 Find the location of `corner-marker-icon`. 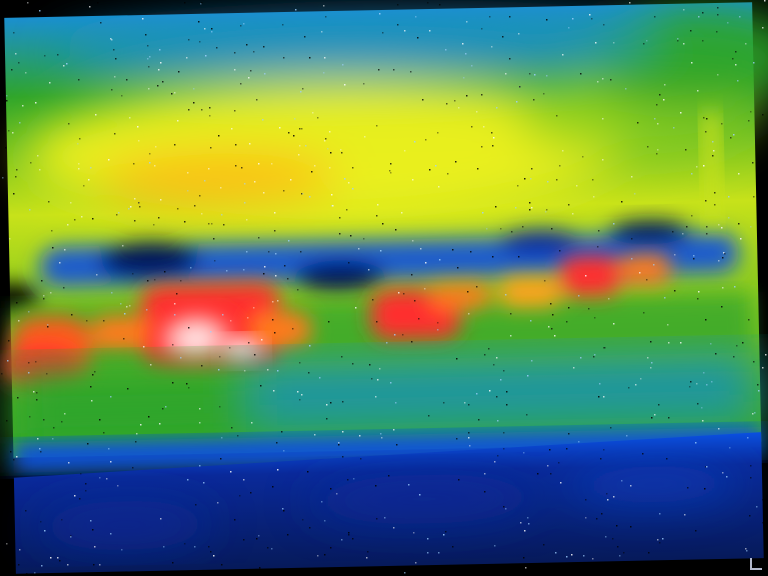

corner-marker-icon is located at coordinates (756, 564).